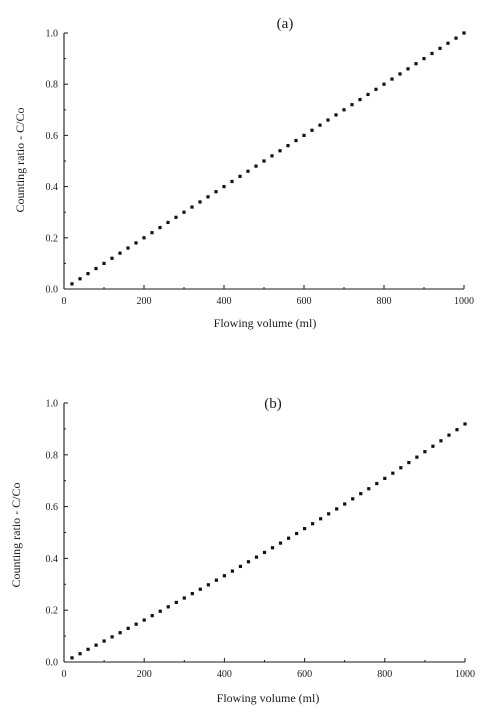  What do you see at coordinates (285, 24) in the screenshot?
I see `panel-label: (a)` at bounding box center [285, 24].